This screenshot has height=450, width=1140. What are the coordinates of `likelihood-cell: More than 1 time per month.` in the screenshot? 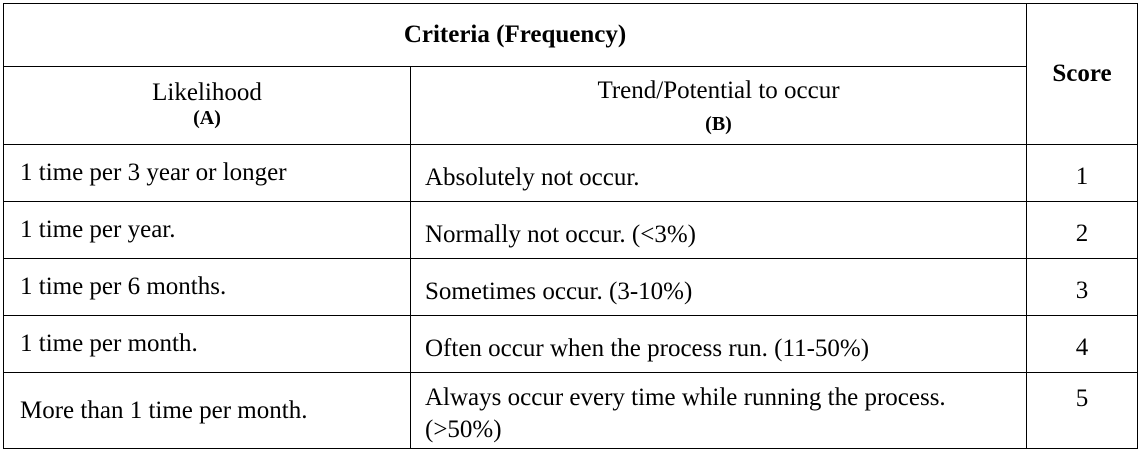 It's located at (207, 410).